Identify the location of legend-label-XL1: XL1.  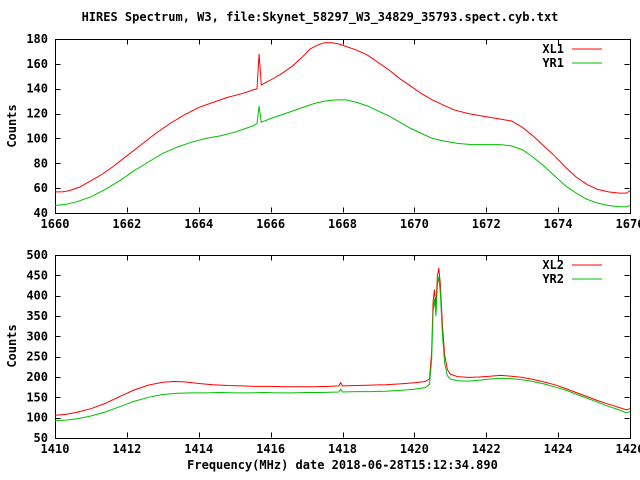
(553, 49).